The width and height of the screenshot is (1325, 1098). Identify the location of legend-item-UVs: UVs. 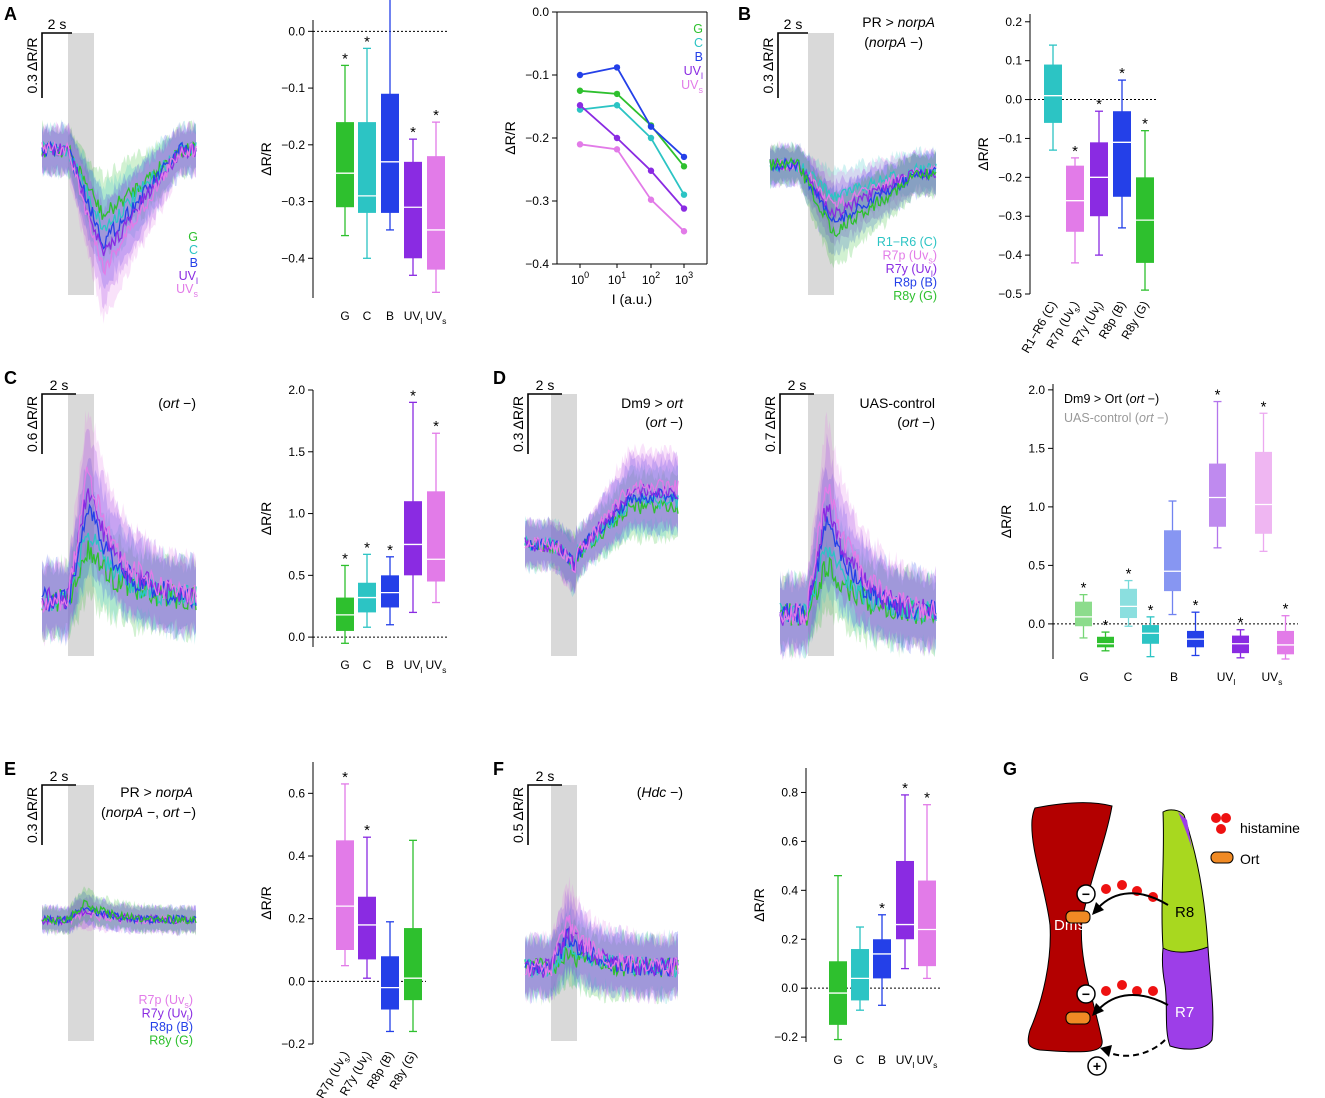
(692, 86).